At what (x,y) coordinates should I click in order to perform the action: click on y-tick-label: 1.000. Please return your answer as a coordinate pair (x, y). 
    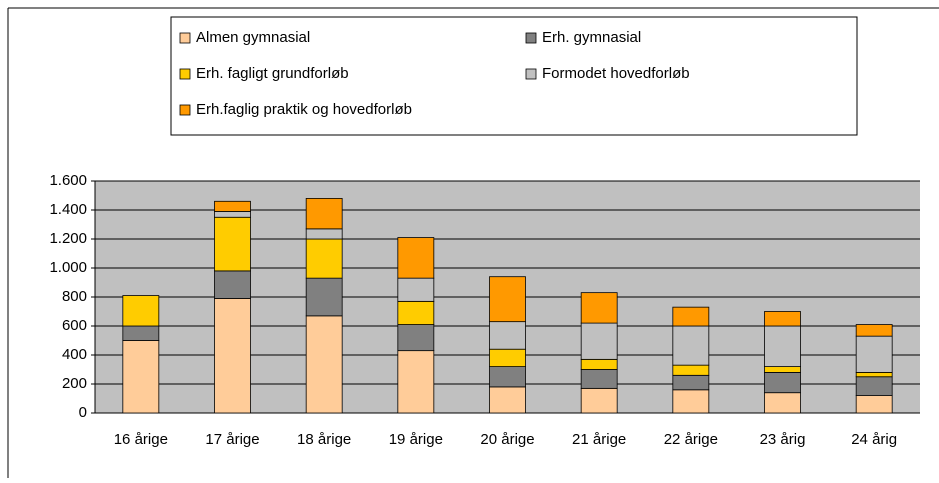
    Looking at the image, I should click on (68, 267).